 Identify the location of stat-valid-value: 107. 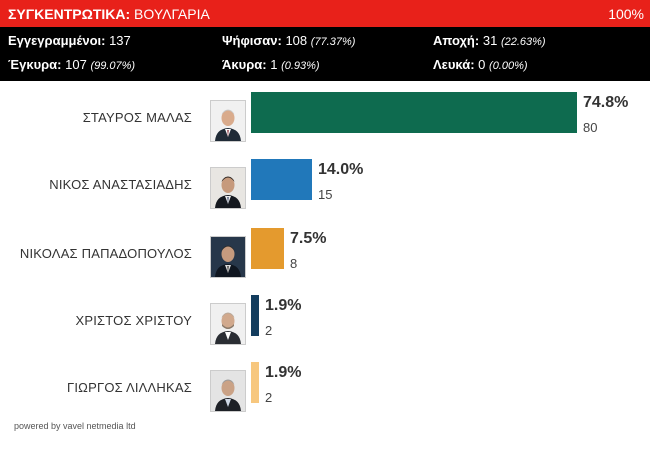
(76, 64).